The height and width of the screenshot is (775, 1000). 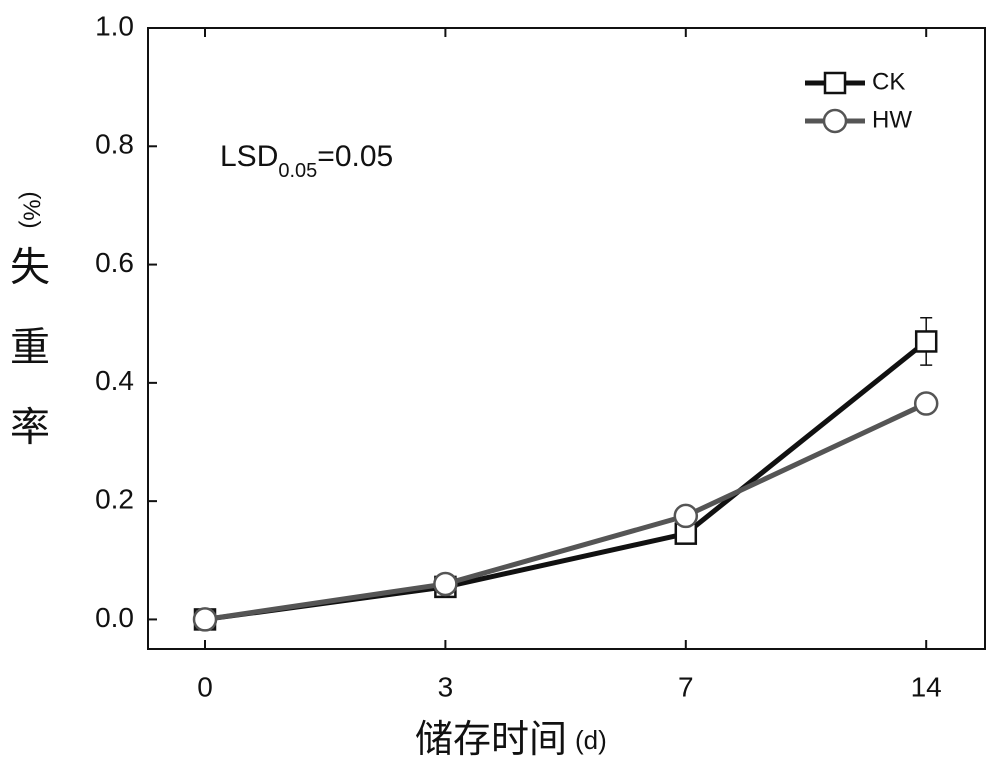 What do you see at coordinates (355, 156) in the screenshot?
I see `annotation-rest: =0.05` at bounding box center [355, 156].